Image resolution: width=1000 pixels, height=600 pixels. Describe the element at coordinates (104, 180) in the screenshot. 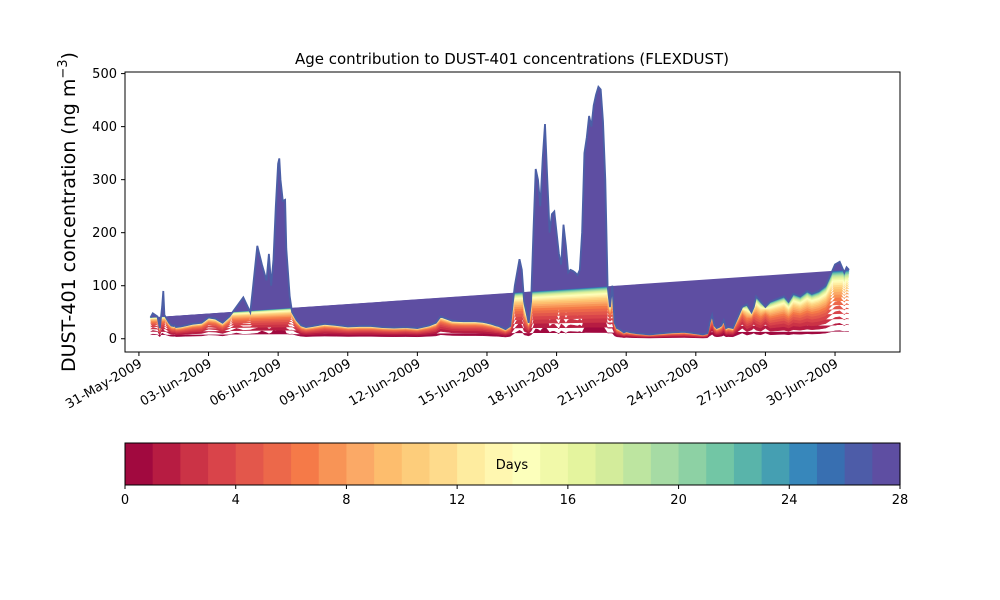

I see `y-tick-label: 300` at that location.